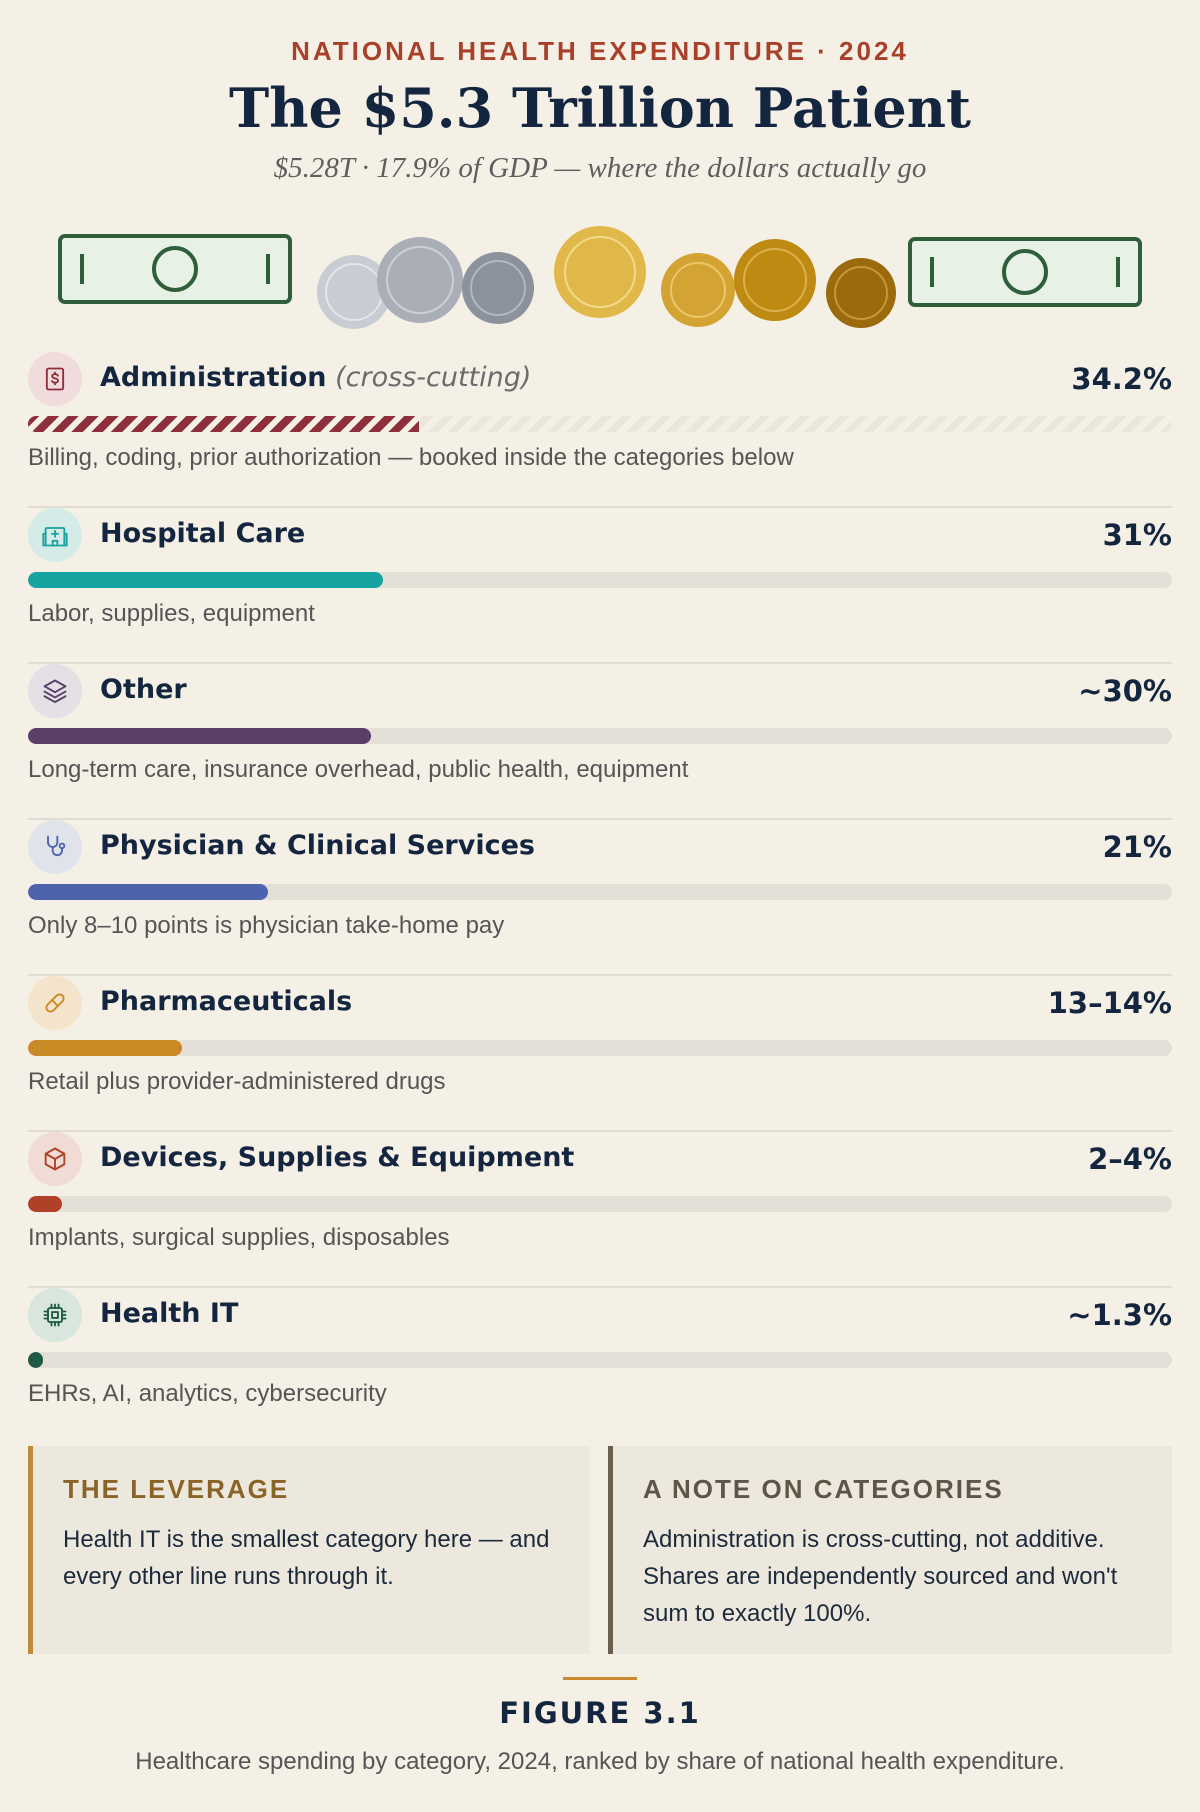 The image size is (1200, 1812). I want to click on category-qualifier: (cross-cutting), so click(429, 377).